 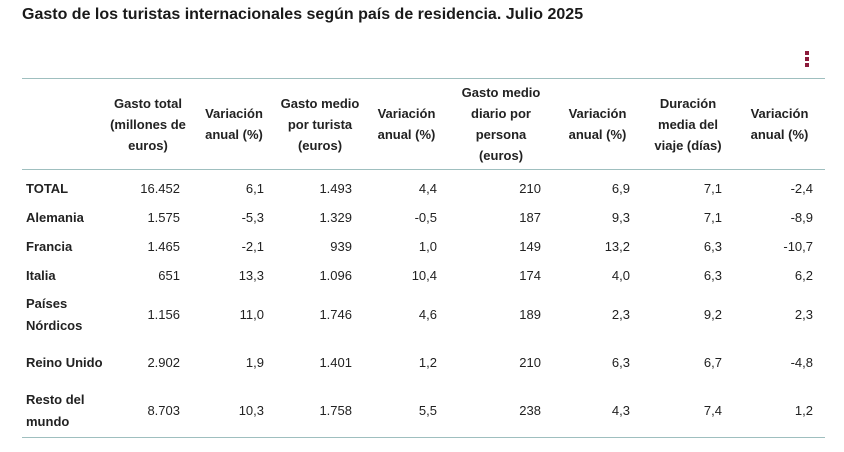 What do you see at coordinates (620, 275) in the screenshot?
I see `table-cell: 4,0` at bounding box center [620, 275].